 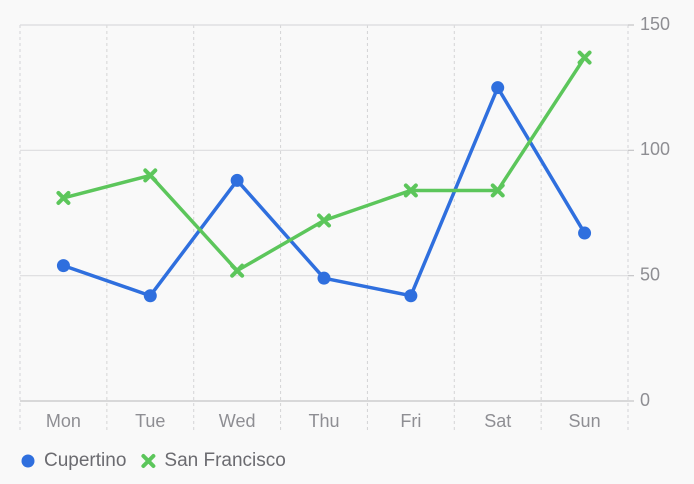 What do you see at coordinates (650, 274) in the screenshot?
I see `y-tick-label: 50` at bounding box center [650, 274].